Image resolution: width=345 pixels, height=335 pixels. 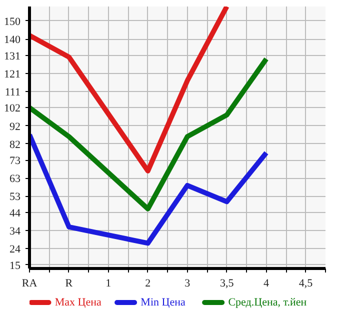 I want to click on y-tick-label: 140, so click(x=12, y=40).